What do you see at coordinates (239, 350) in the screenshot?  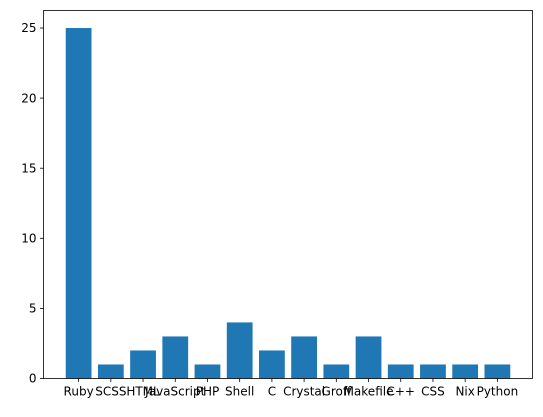 I see `bar-shell` at bounding box center [239, 350].